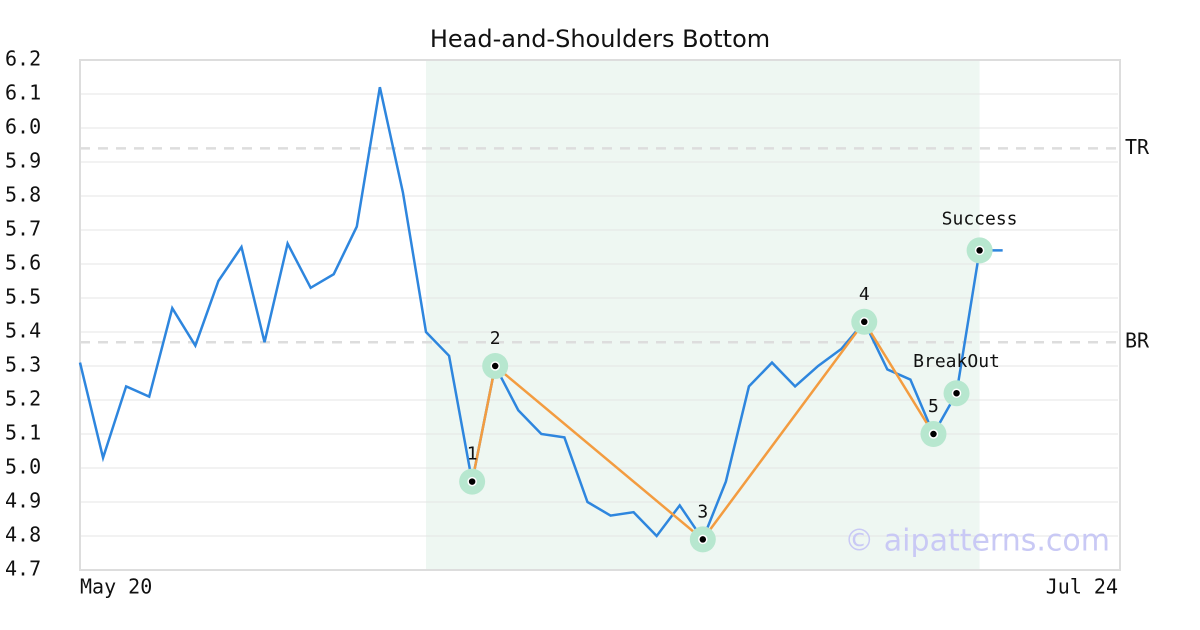 The height and width of the screenshot is (630, 1200). I want to click on x-tick-label: May 20, so click(116, 587).